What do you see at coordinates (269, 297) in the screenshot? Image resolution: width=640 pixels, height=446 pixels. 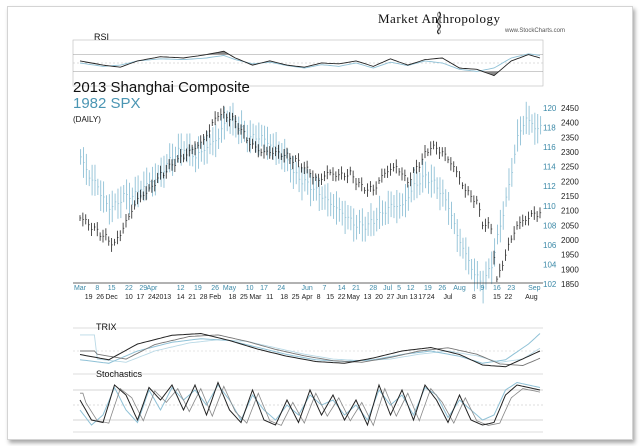 I see `x-tick-shanghai: 11` at bounding box center [269, 297].